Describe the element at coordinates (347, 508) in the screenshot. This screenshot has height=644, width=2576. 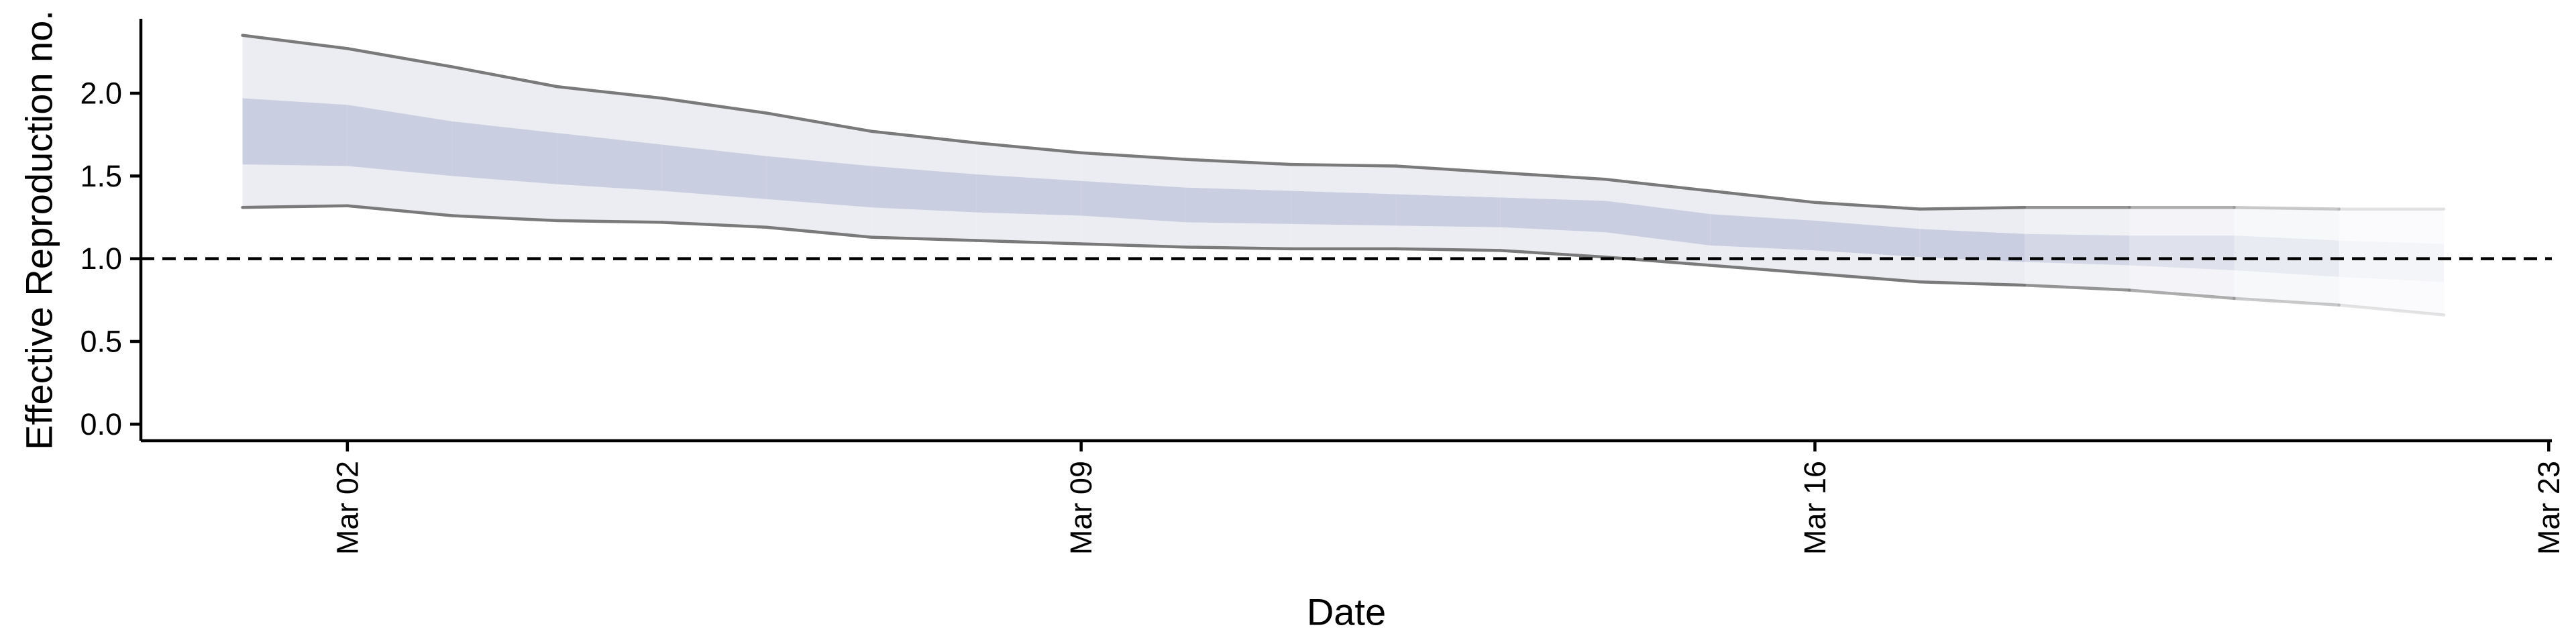
I see `x-tick-label: Mar 02` at that location.